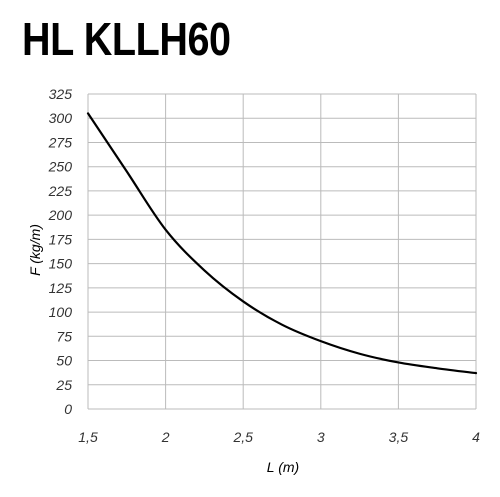  Describe the element at coordinates (61, 118) in the screenshot. I see `y-tick-label: 300` at that location.